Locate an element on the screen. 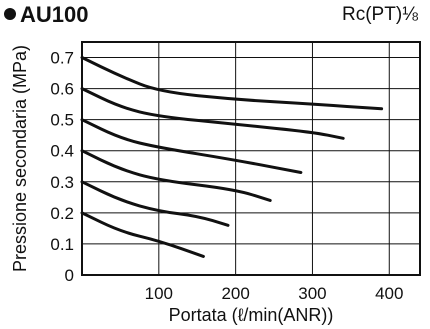 The image size is (430, 329). chart-title: AU100 is located at coordinates (46, 15).